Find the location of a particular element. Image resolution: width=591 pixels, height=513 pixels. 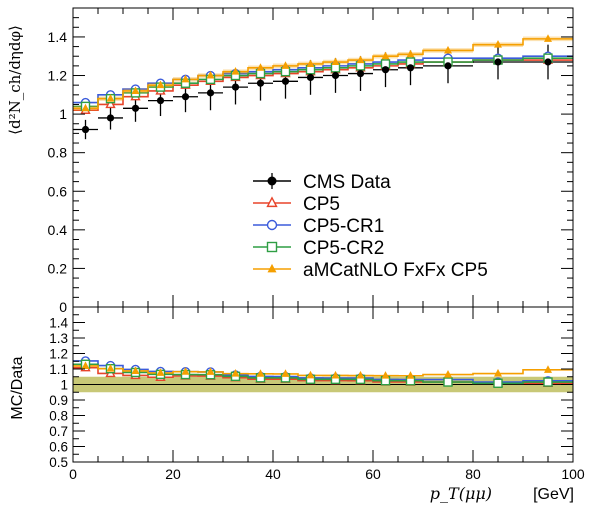

x-tick-label: 40 is located at coordinates (273, 474).